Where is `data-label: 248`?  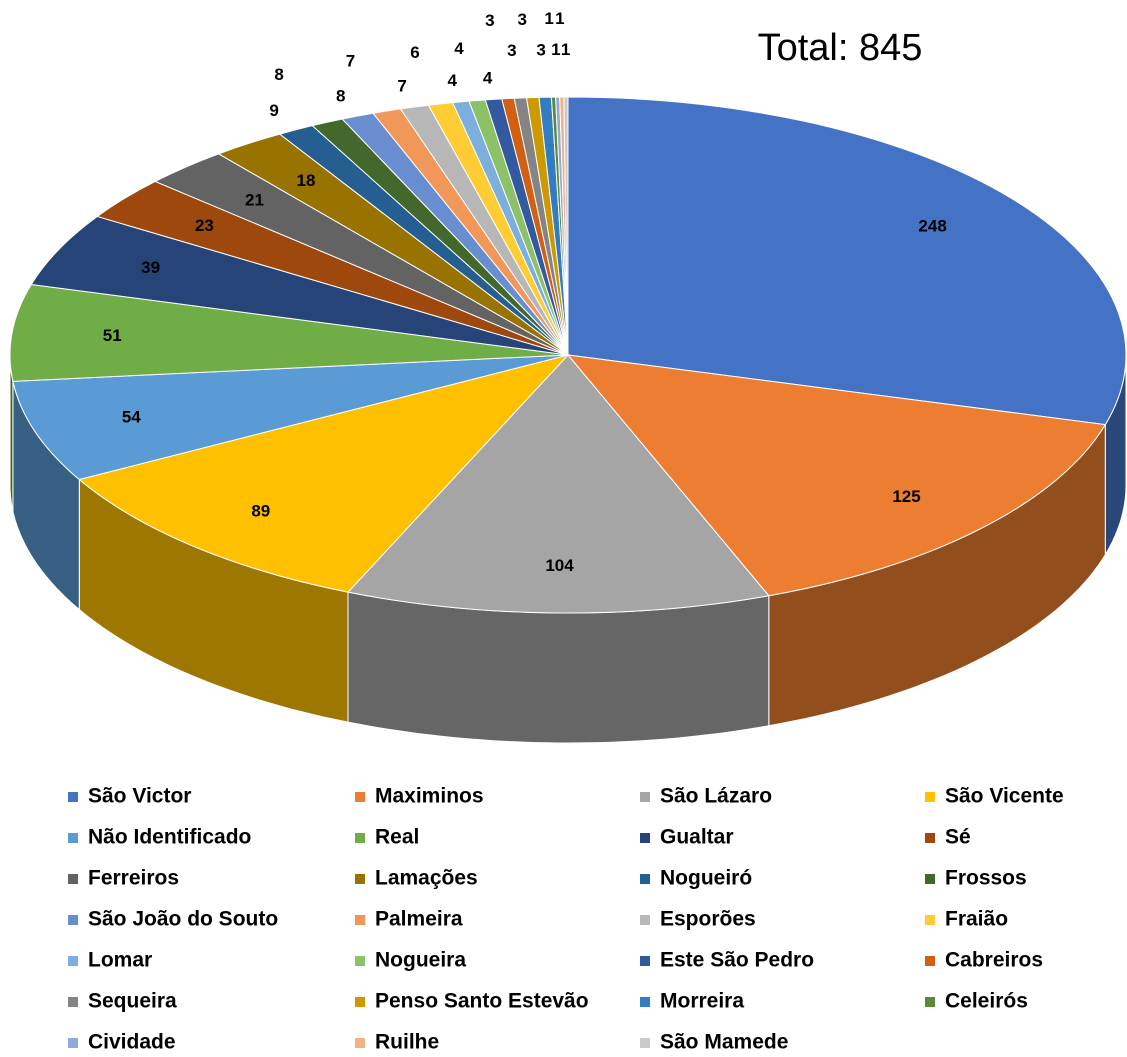
data-label: 248 is located at coordinates (932, 226).